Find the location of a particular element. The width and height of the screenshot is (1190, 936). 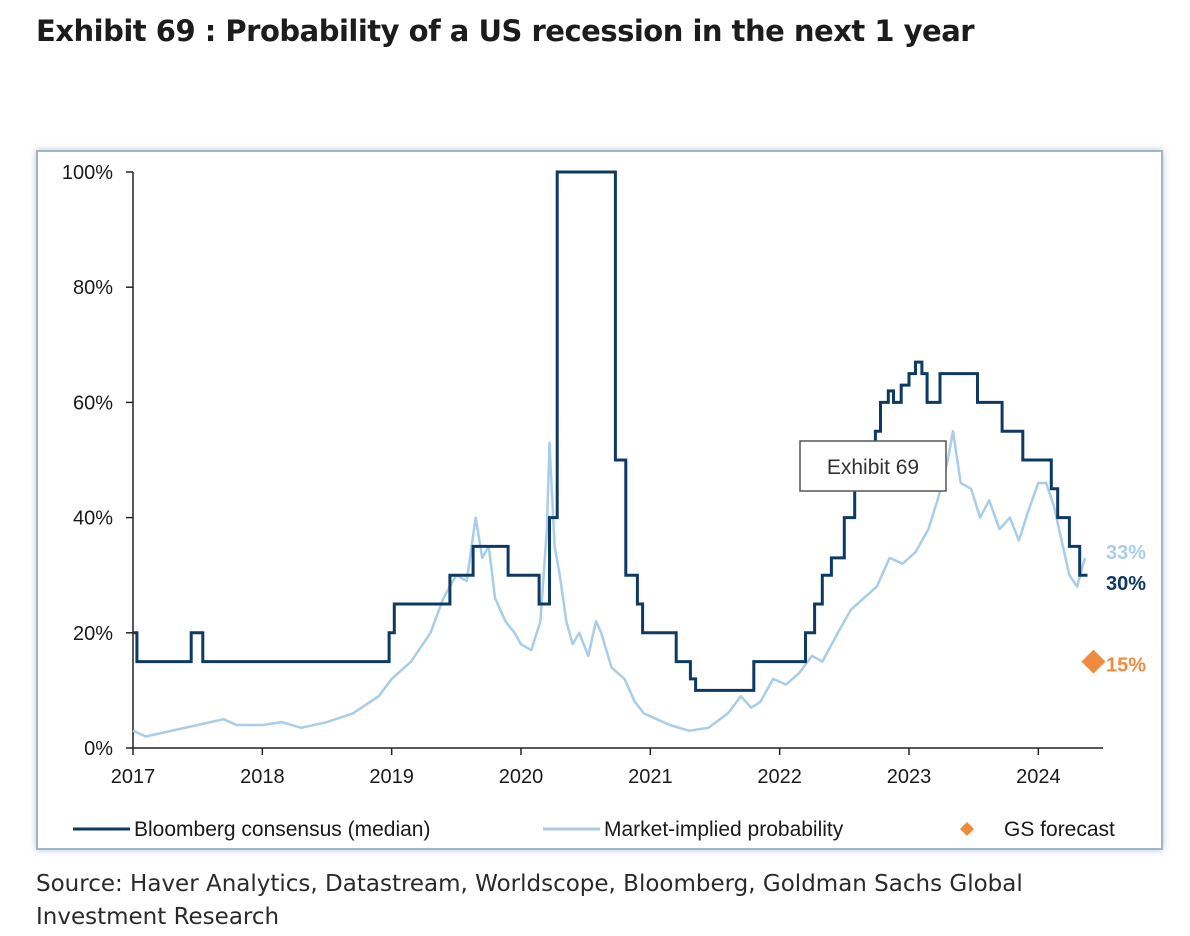

y-tick-label: 100% is located at coordinates (87, 173).